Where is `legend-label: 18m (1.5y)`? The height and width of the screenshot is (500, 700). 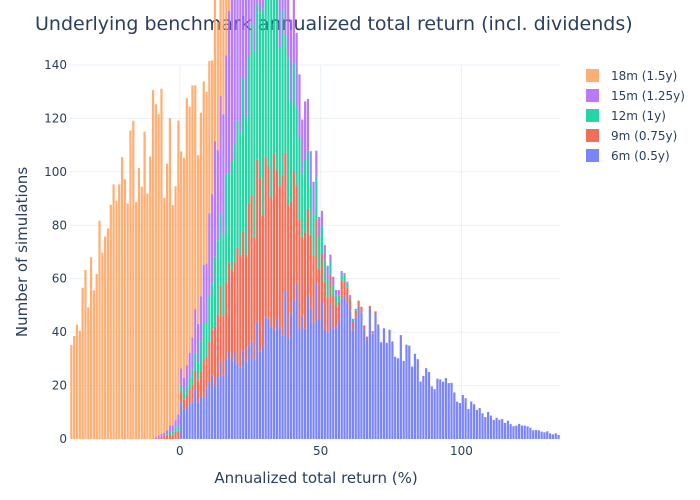
legend-label: 18m (1.5y) is located at coordinates (644, 76).